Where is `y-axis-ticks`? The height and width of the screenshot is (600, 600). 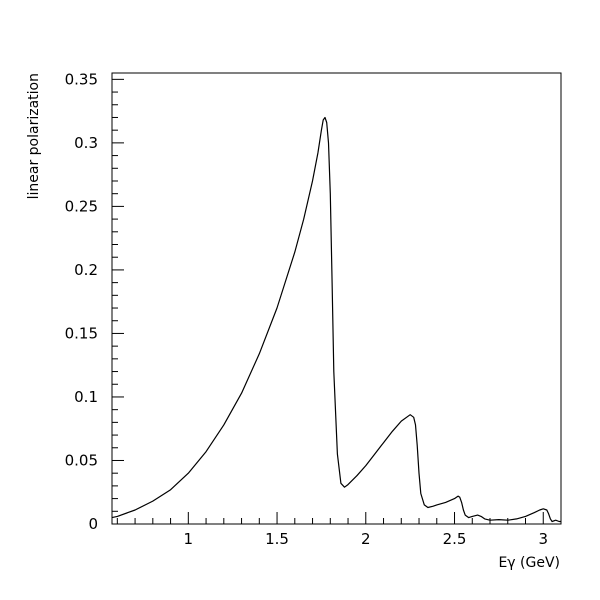
y-axis-ticks is located at coordinates (118, 301).